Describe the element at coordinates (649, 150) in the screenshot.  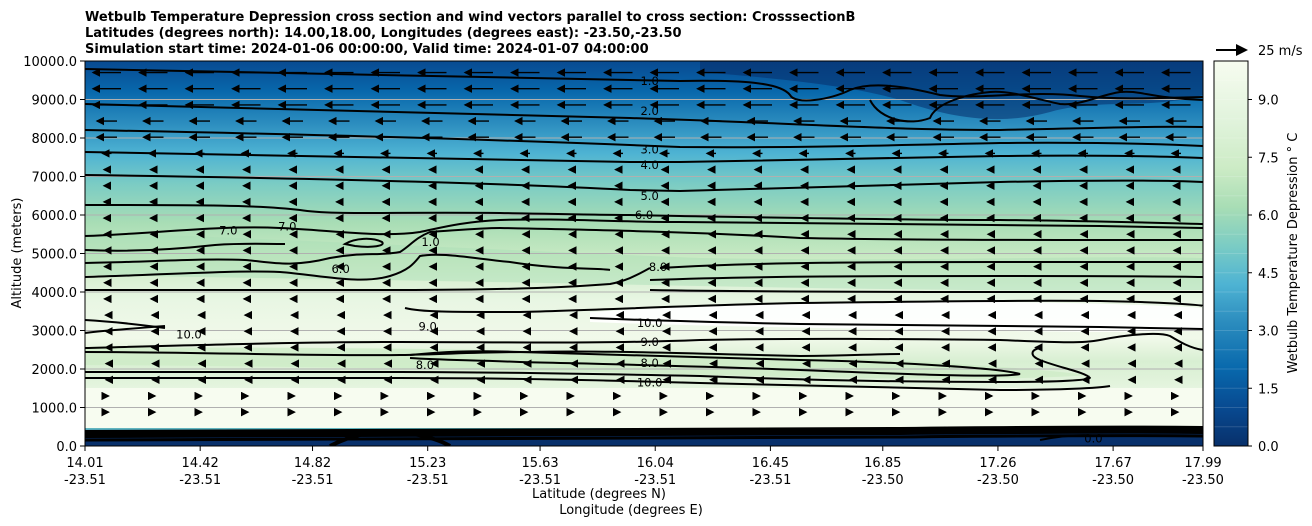
I see `contour-label-2: 3.0` at that location.